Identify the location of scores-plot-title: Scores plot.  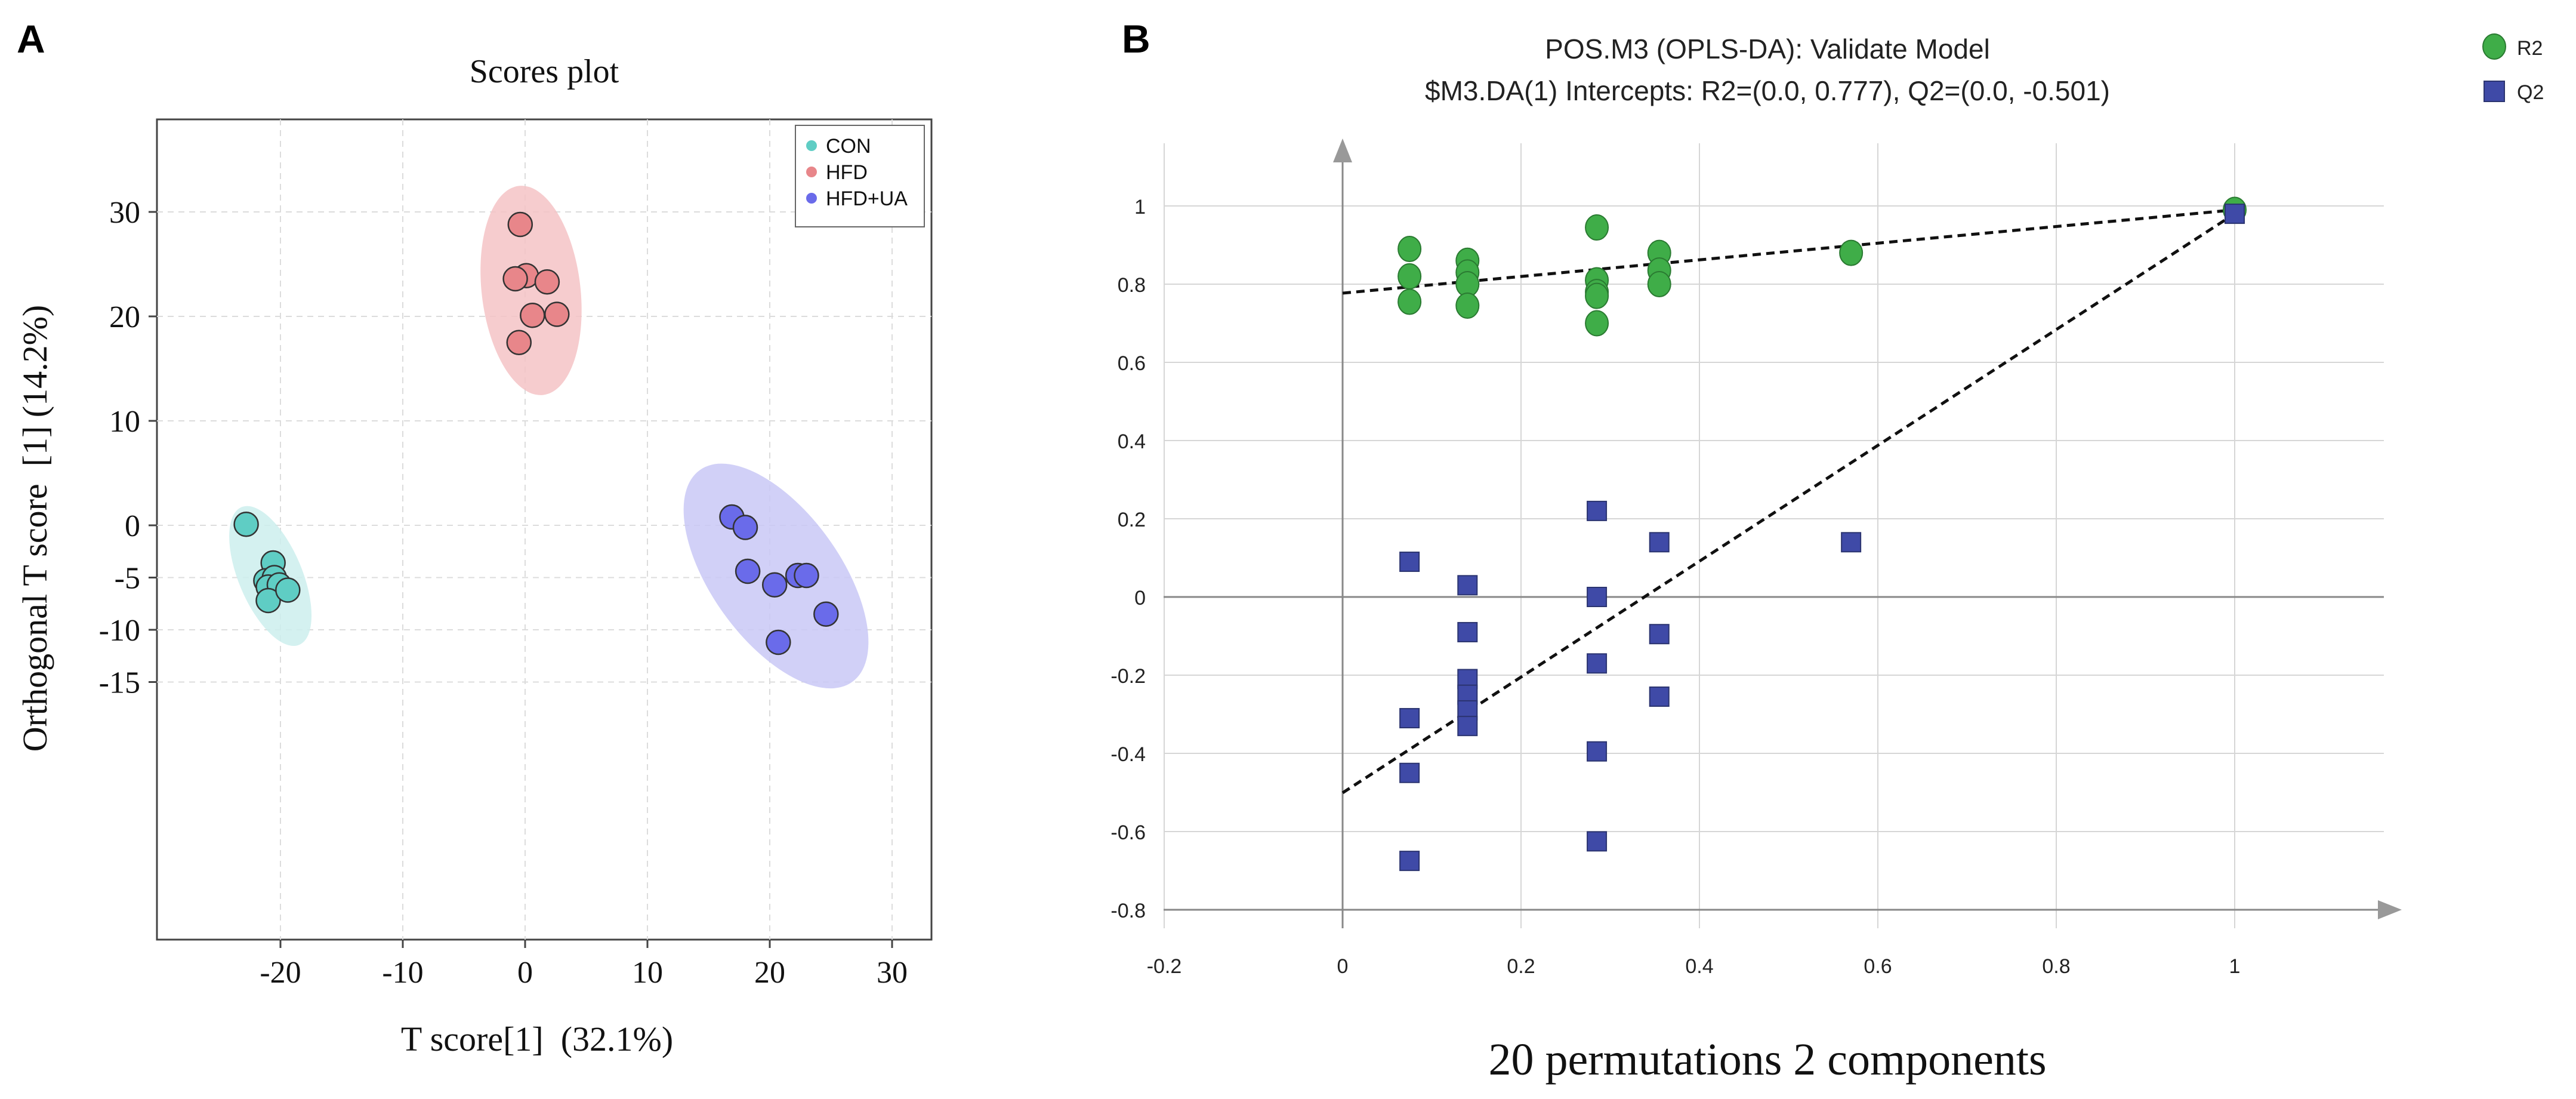
(544, 71).